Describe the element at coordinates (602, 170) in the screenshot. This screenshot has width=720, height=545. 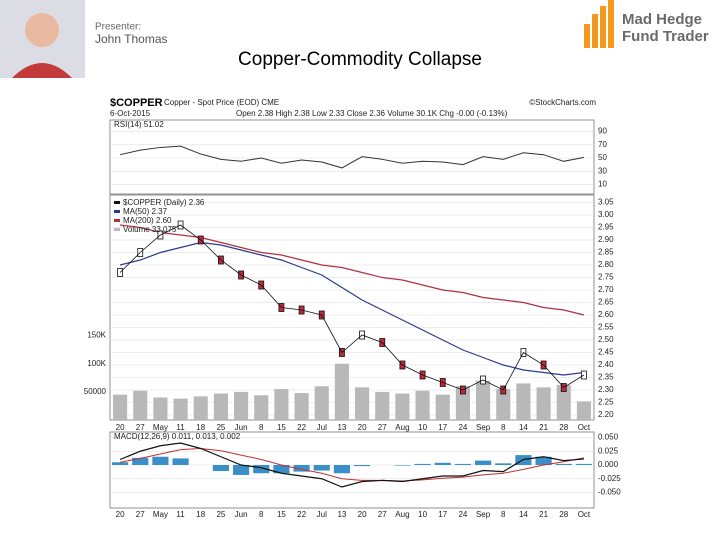
I see `y-tick-label: 30` at that location.